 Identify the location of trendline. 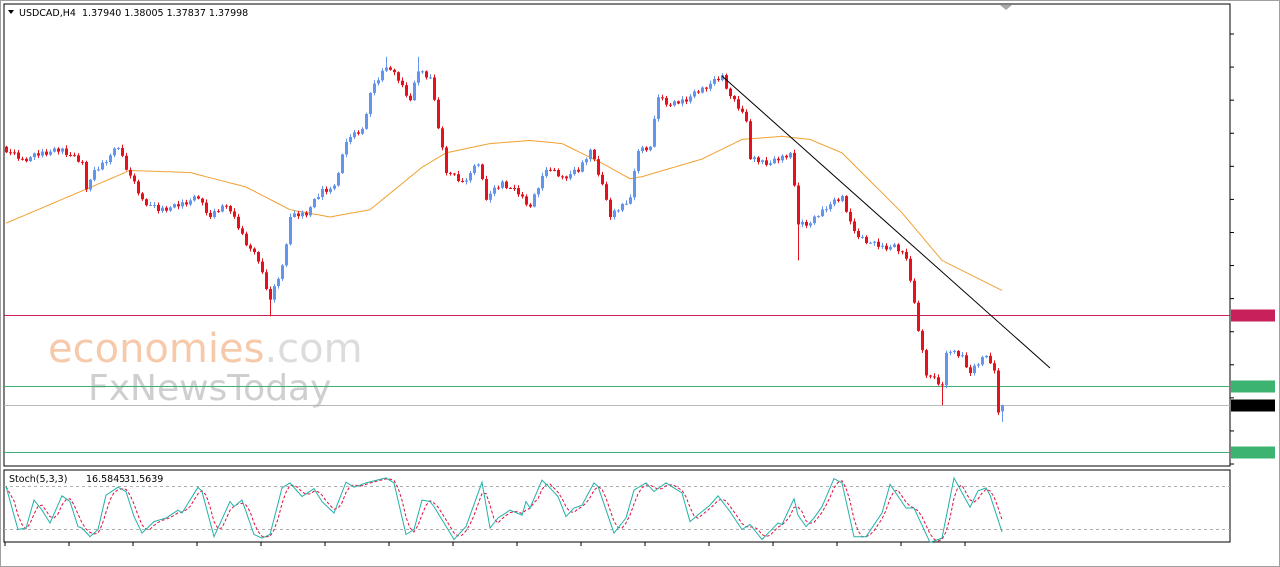
(886, 222).